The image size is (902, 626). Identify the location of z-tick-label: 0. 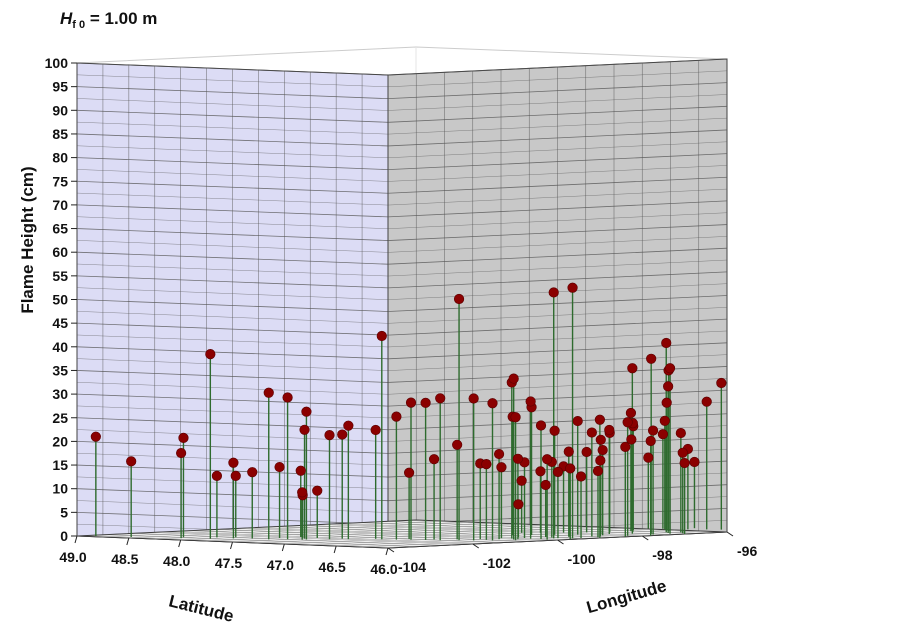
(64, 536).